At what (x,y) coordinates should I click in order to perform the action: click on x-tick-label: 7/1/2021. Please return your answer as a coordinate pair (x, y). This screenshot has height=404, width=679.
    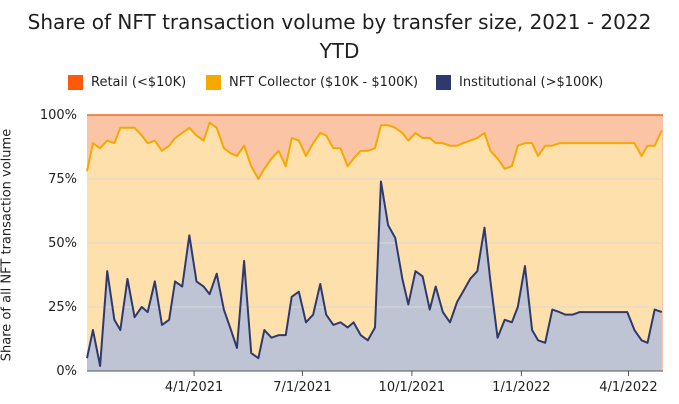
    Looking at the image, I should click on (302, 387).